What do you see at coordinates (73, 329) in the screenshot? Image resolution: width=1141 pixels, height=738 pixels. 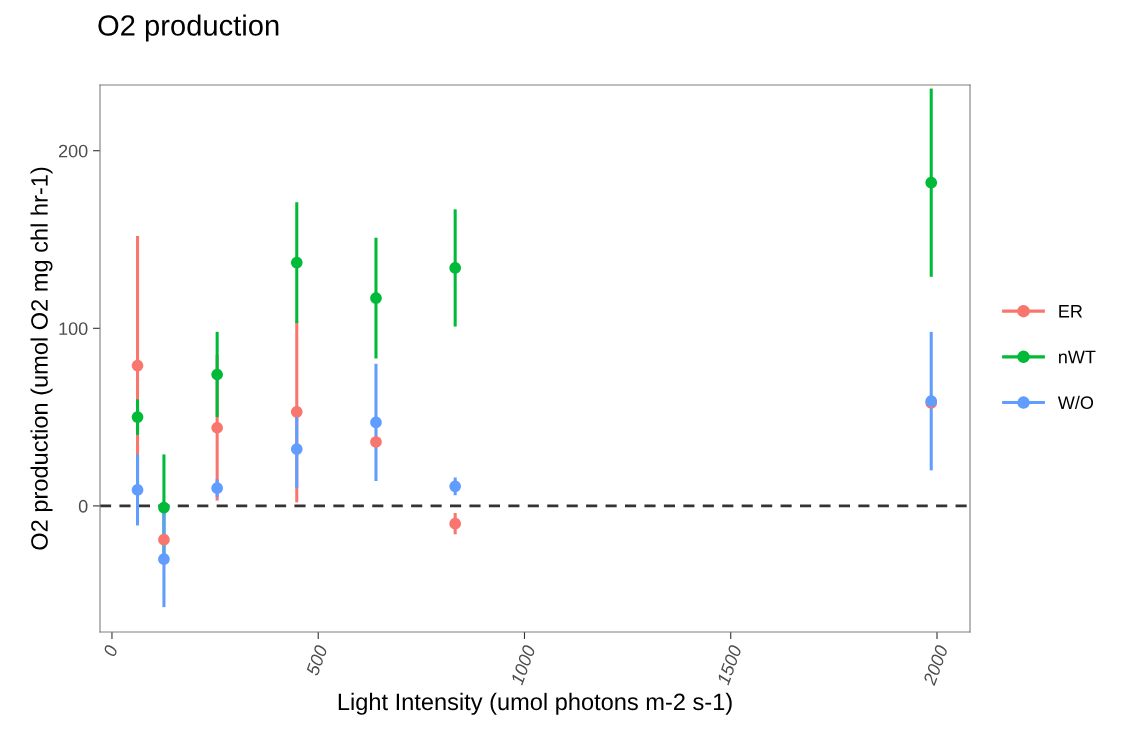 I see `y-tick-label: 100` at bounding box center [73, 329].